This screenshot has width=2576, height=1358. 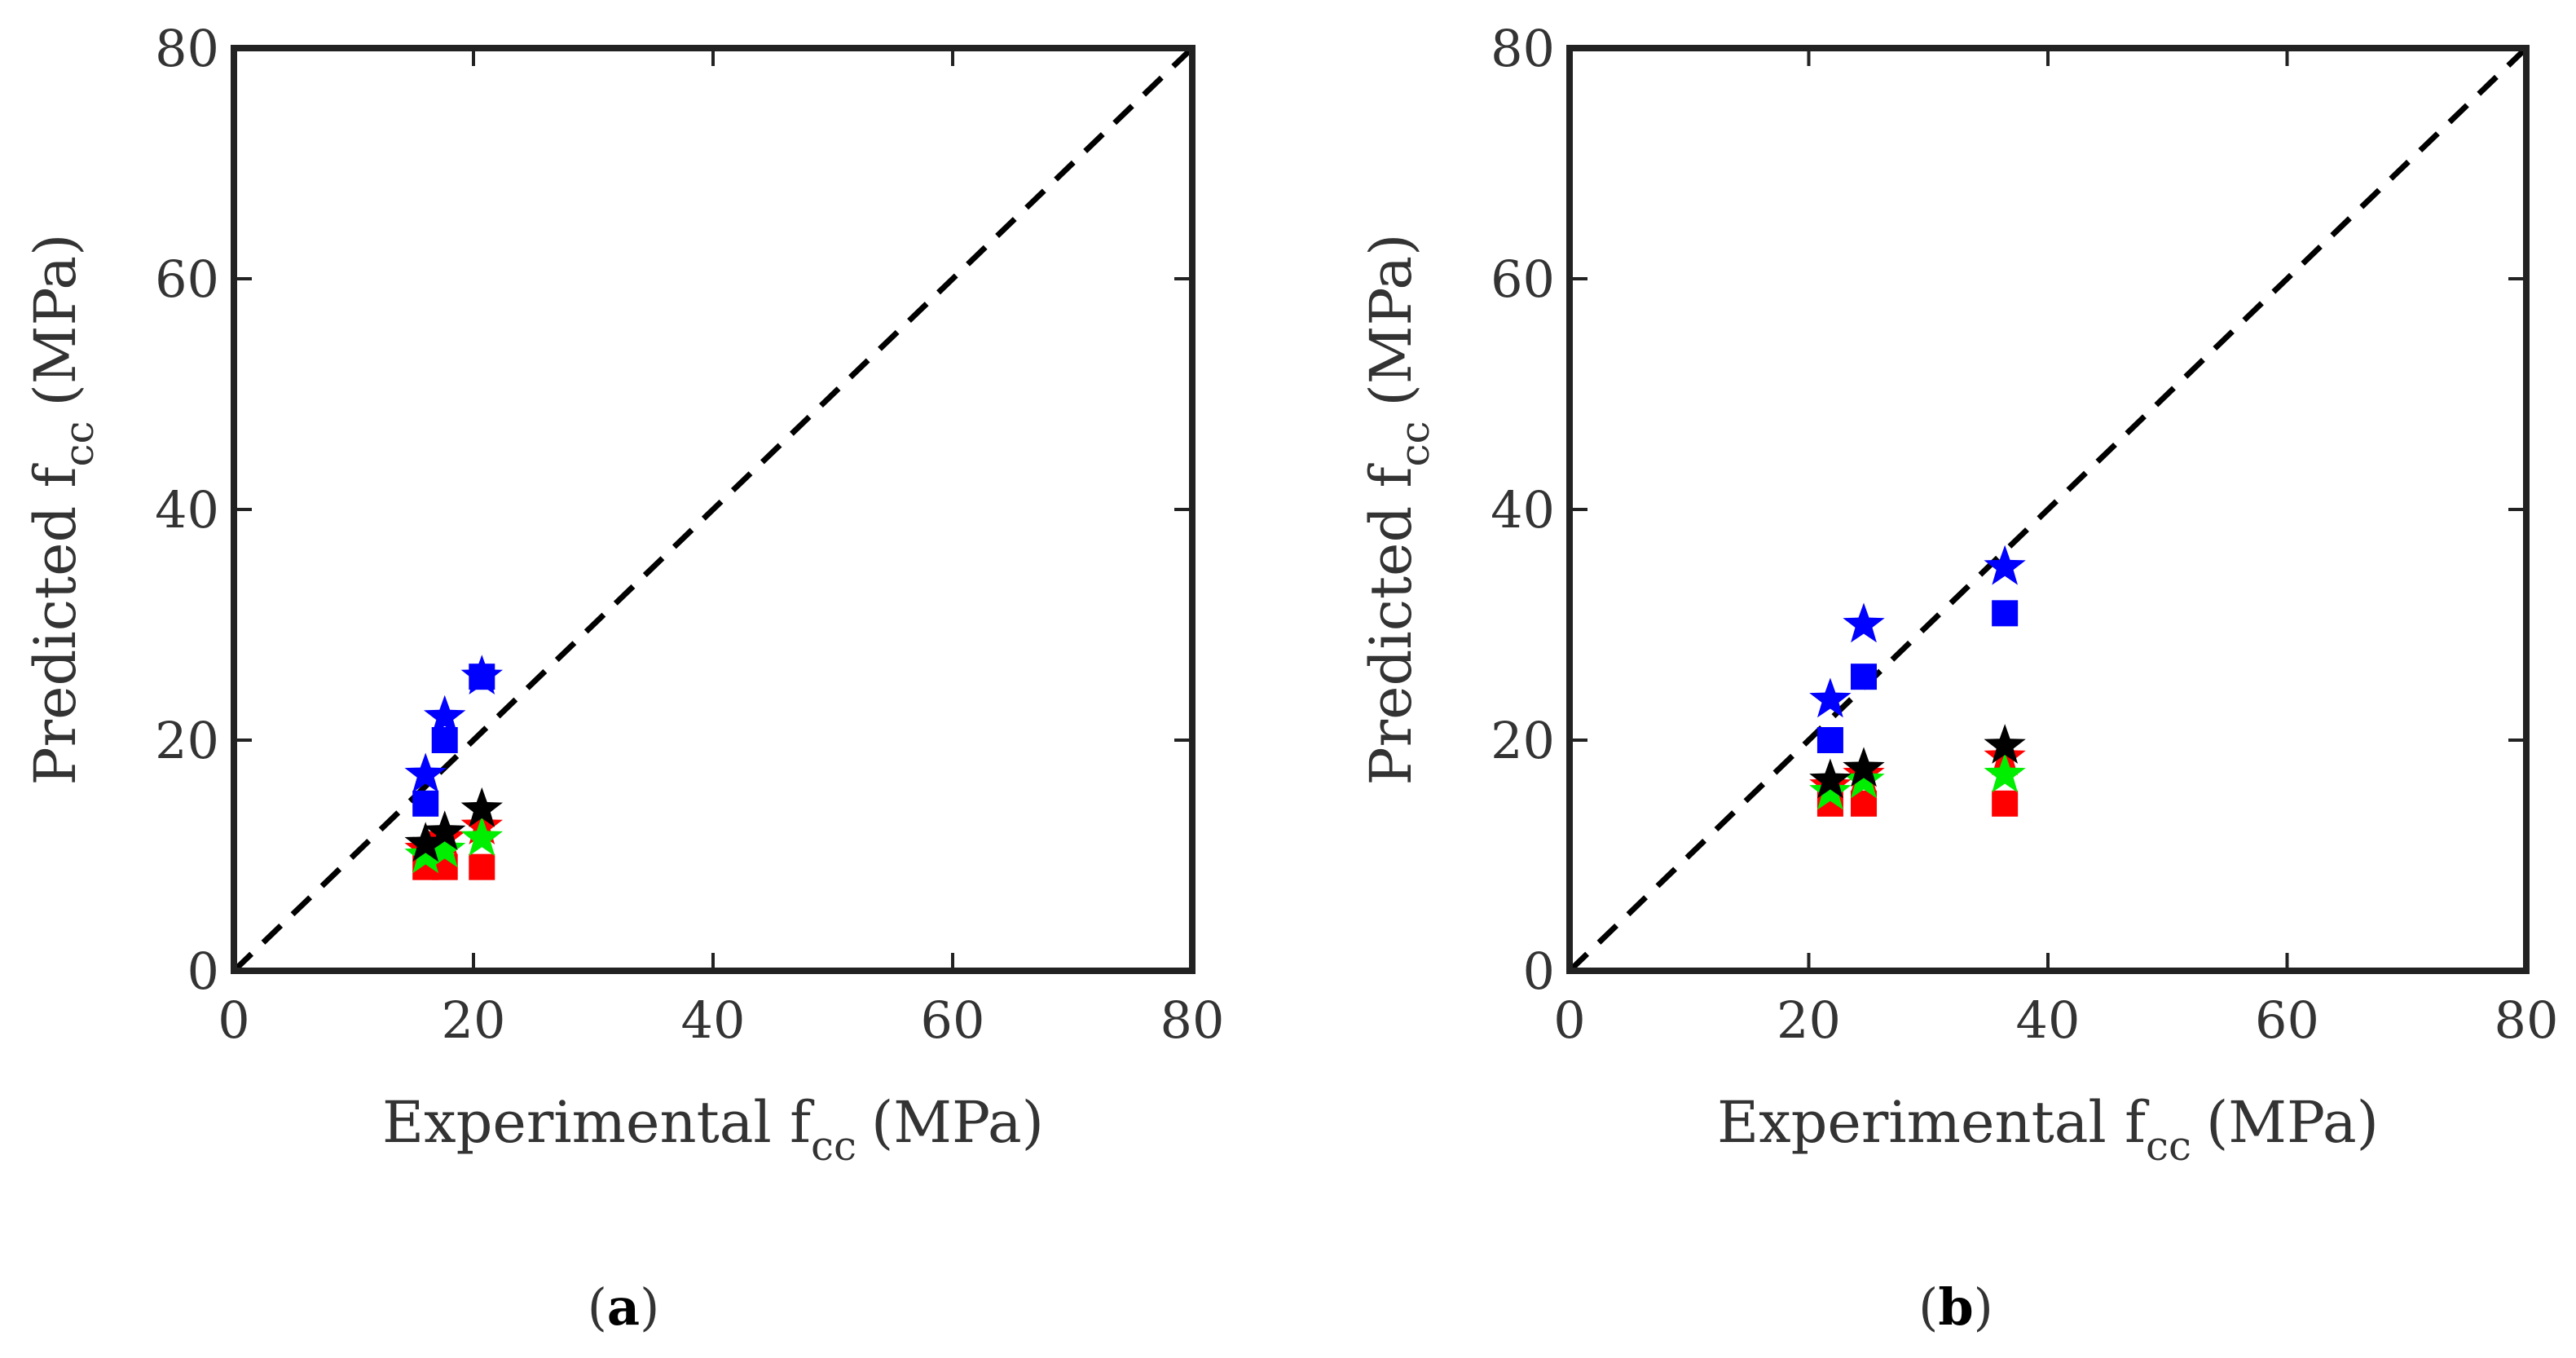 I want to click on caption-letter: b, so click(x=1955, y=1307).